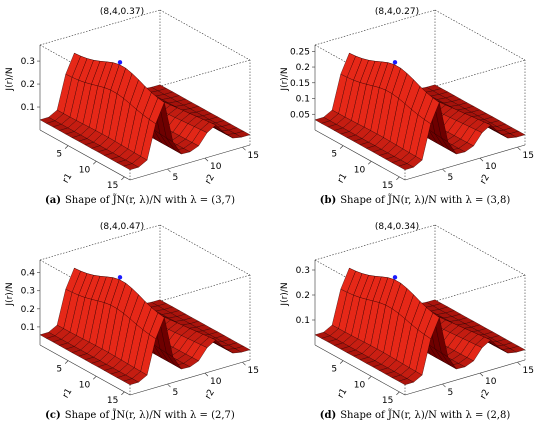 The width and height of the screenshot is (550, 430). I want to click on z-tick-label: 0.4, so click(28, 274).